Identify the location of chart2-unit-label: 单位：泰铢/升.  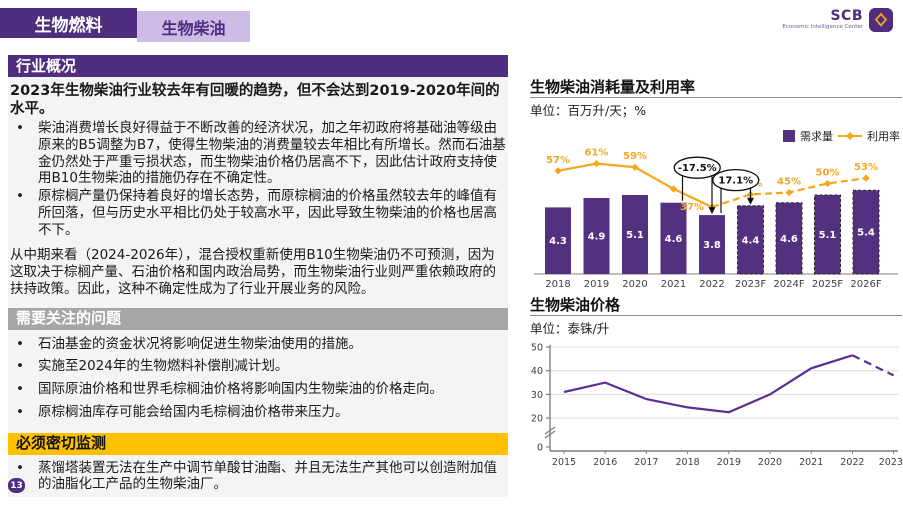
(570, 328).